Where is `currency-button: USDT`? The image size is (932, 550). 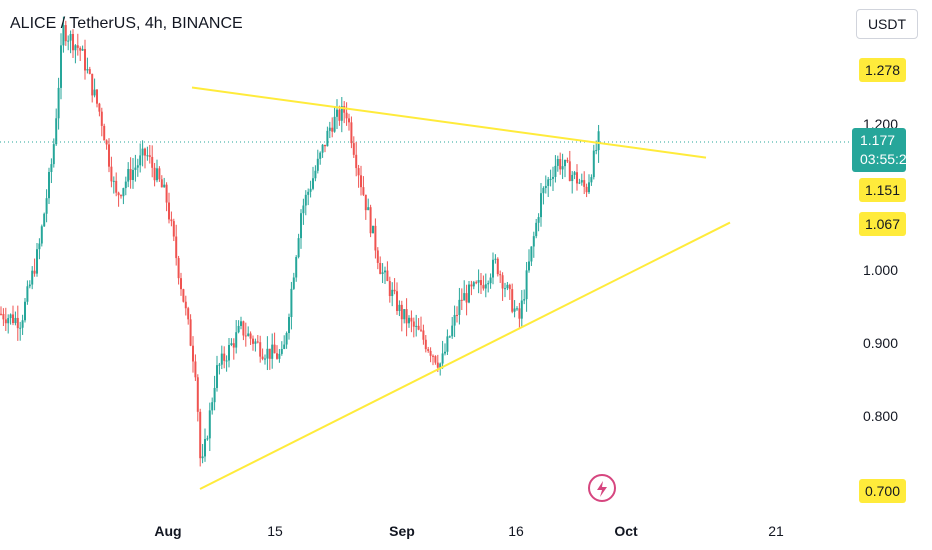
currency-button: USDT is located at coordinates (887, 24).